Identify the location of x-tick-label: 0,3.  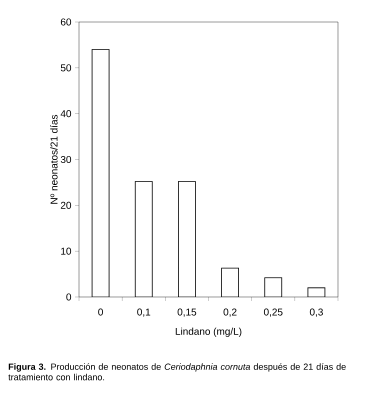
(316, 312).